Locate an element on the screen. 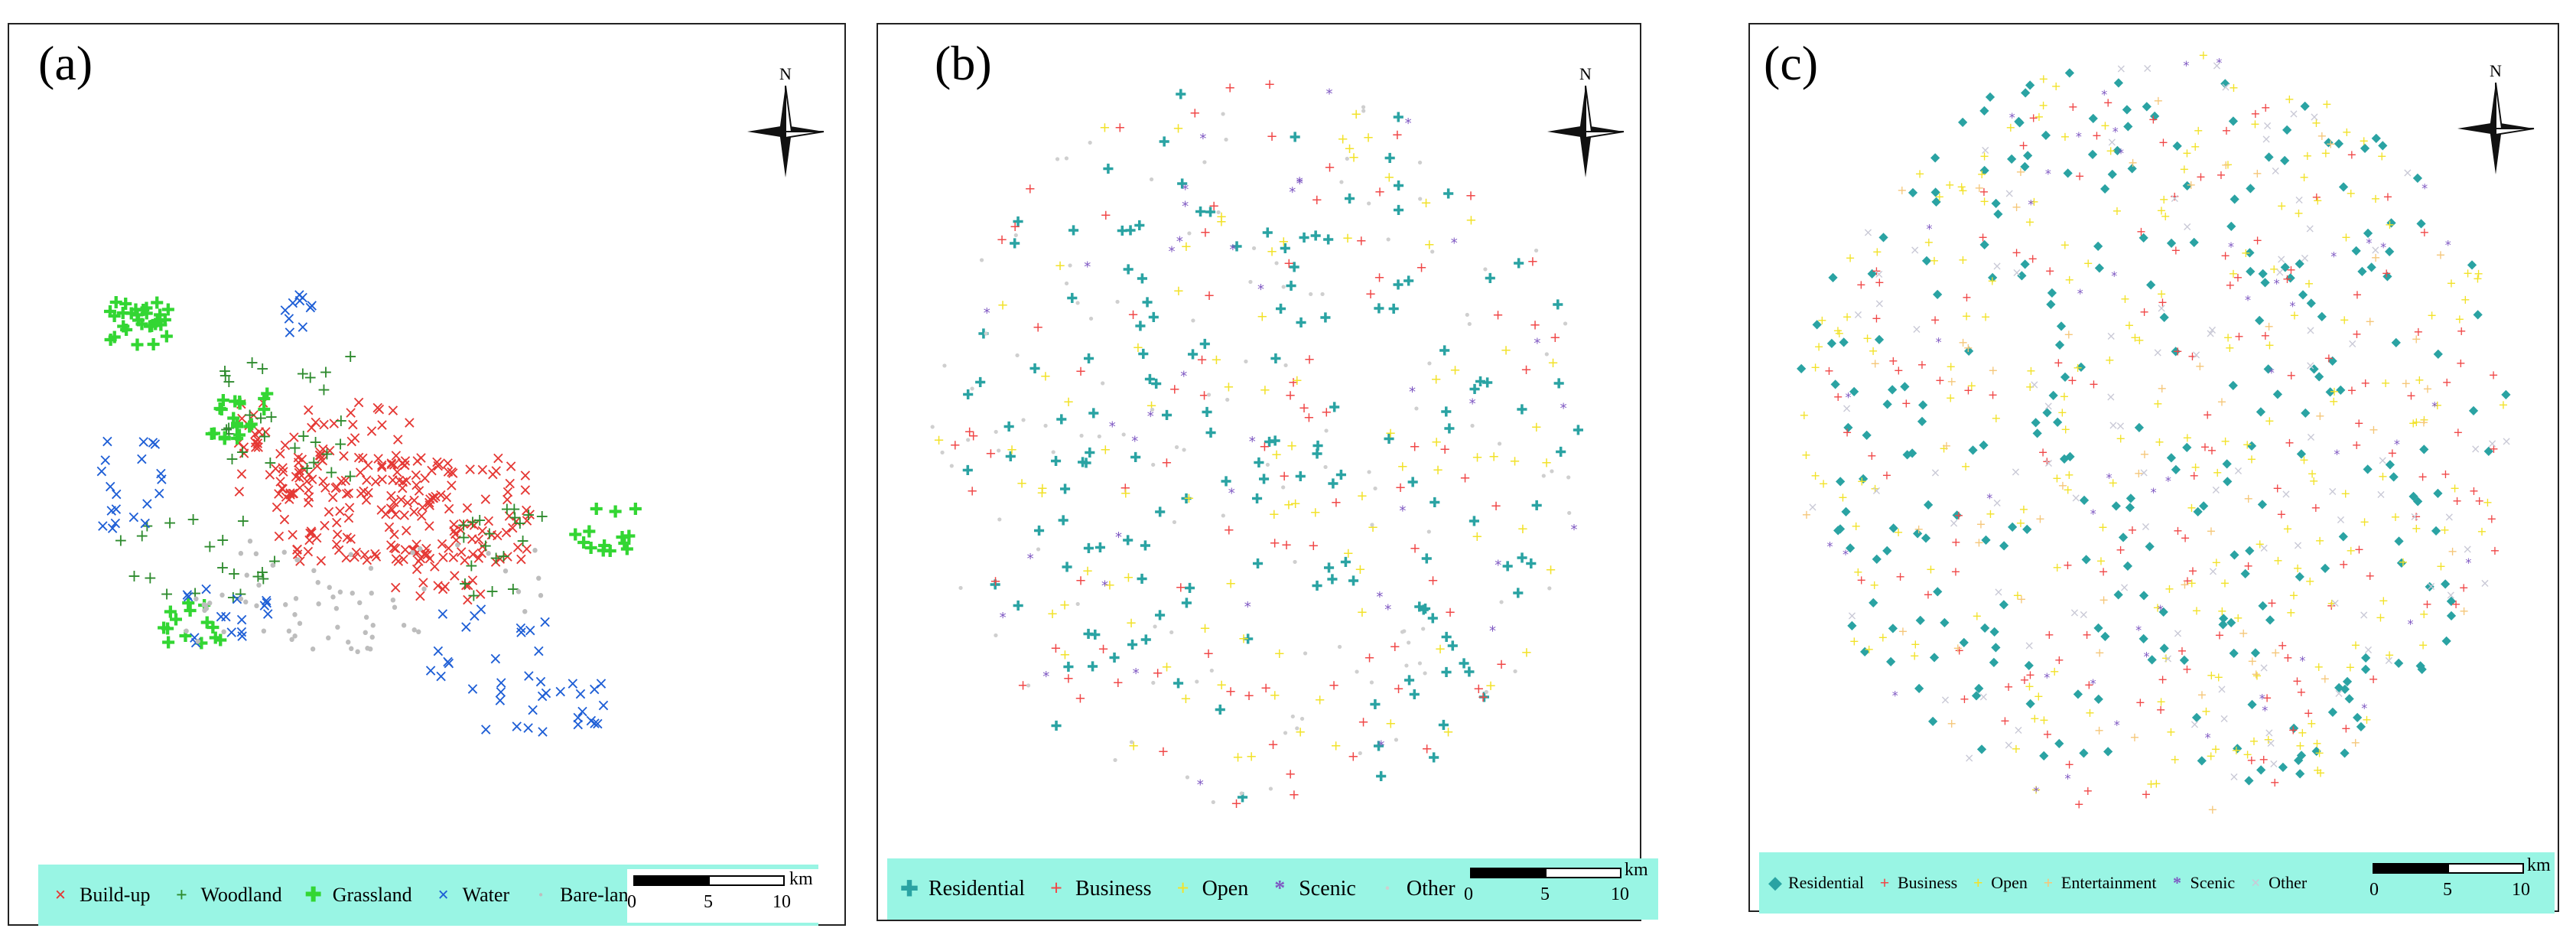  scale-tick: 10 is located at coordinates (781, 902).